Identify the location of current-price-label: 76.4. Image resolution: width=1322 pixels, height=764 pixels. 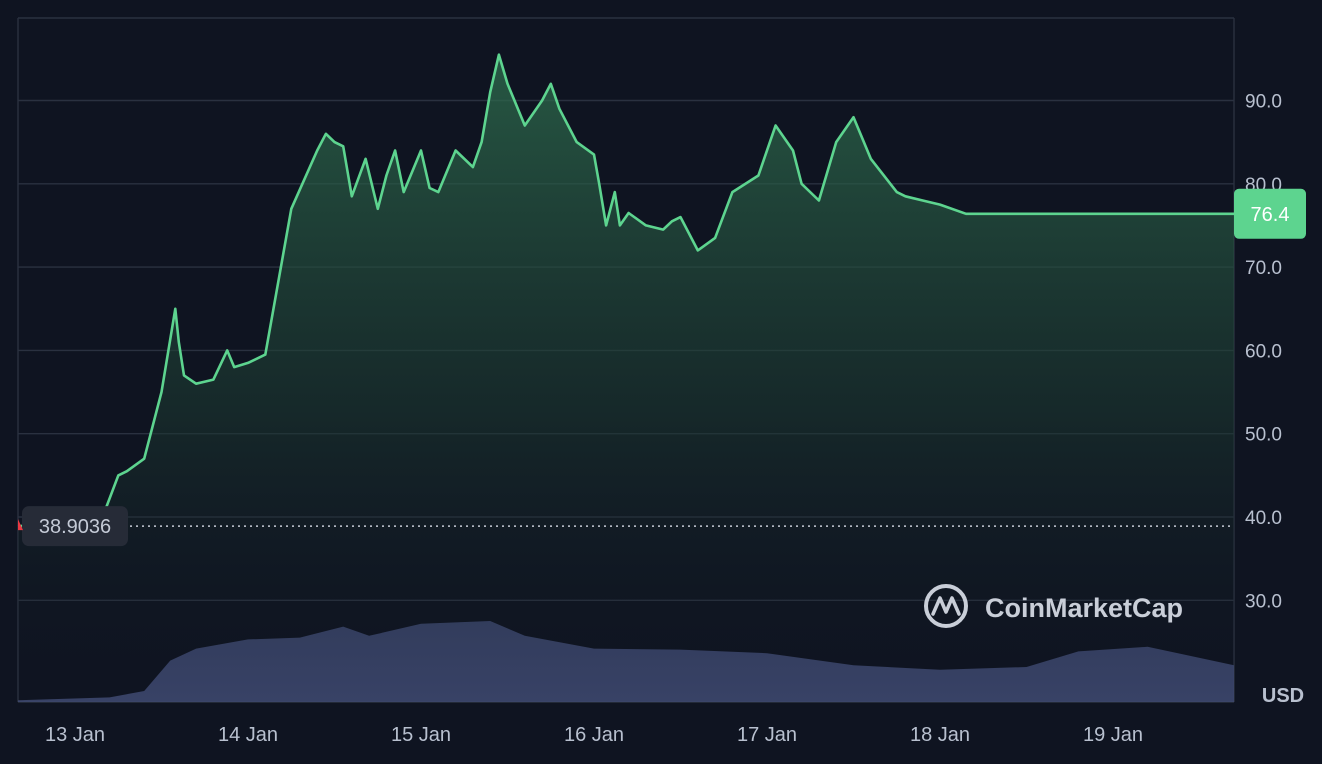
(1270, 215).